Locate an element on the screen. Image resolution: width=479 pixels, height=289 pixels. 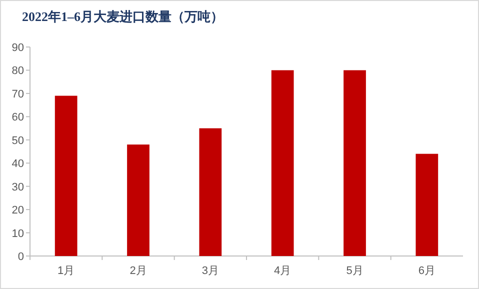
x-tick-label: 6月 is located at coordinates (427, 271).